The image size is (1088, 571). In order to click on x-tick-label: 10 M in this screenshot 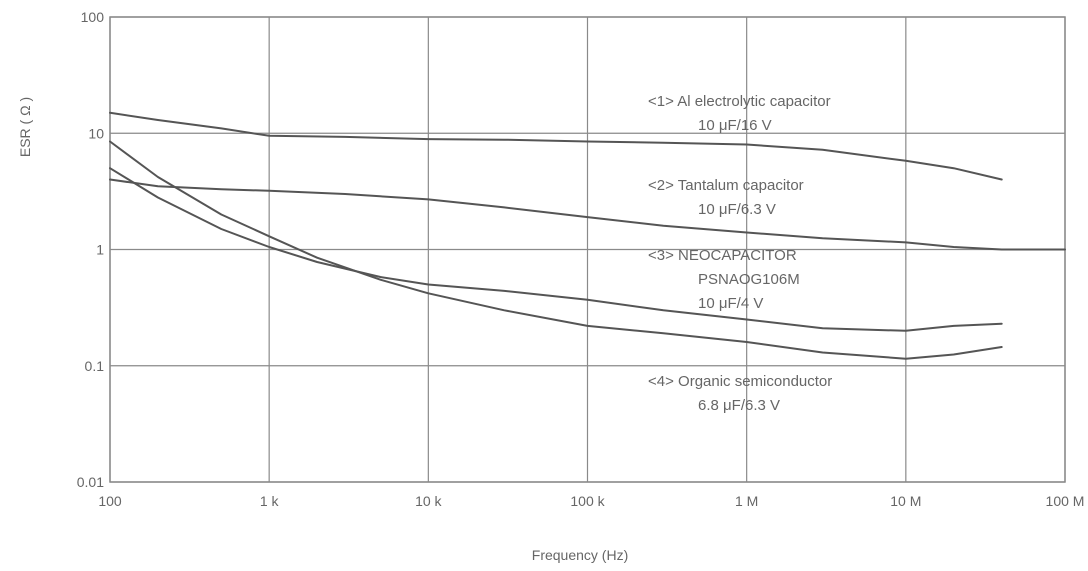, I will do `click(905, 501)`.